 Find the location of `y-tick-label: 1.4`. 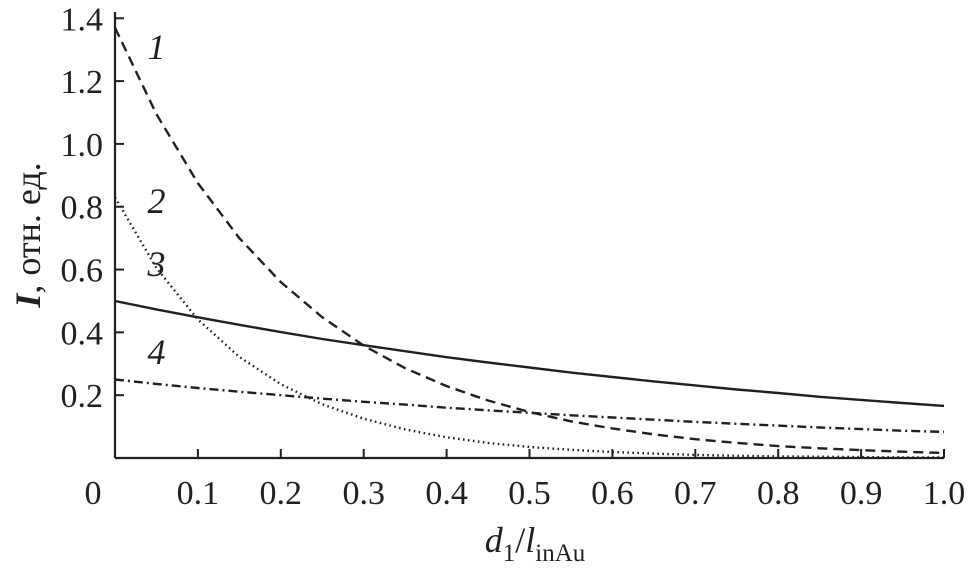

y-tick-label: 1.4 is located at coordinates (82, 19).